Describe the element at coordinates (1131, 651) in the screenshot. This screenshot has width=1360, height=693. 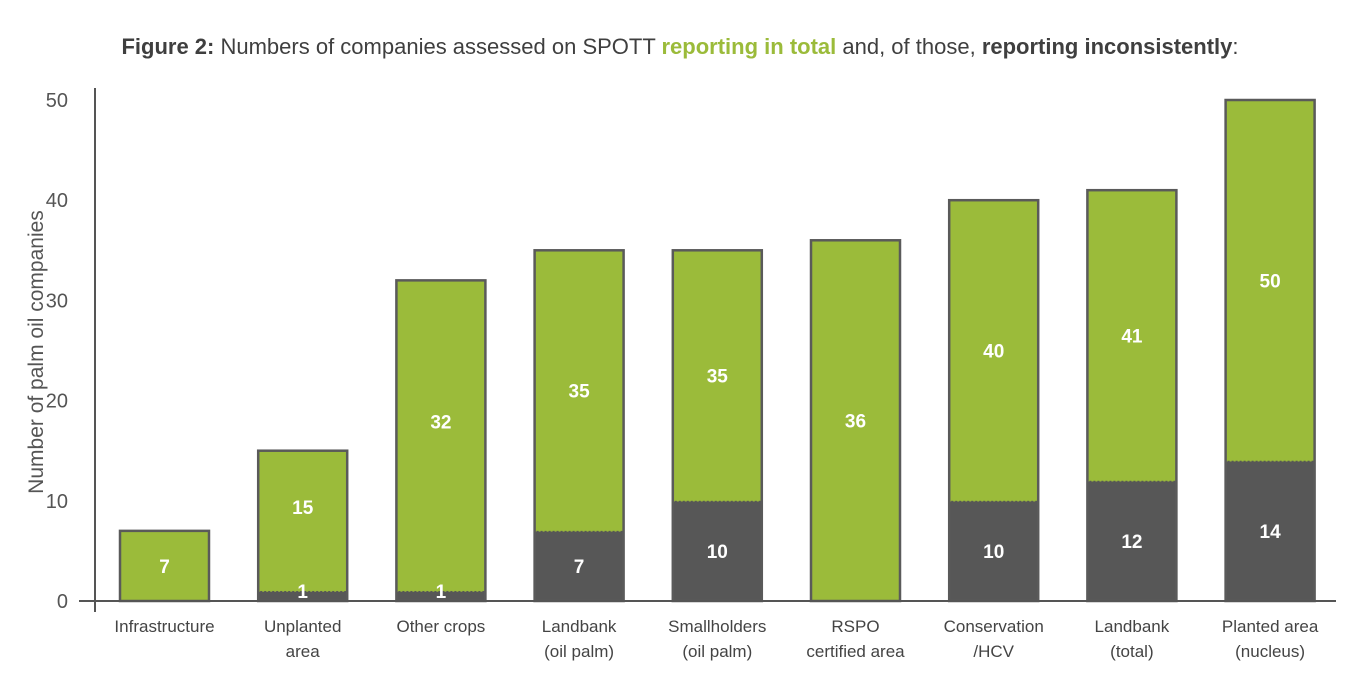
I see `x-tick-label: (total)` at that location.